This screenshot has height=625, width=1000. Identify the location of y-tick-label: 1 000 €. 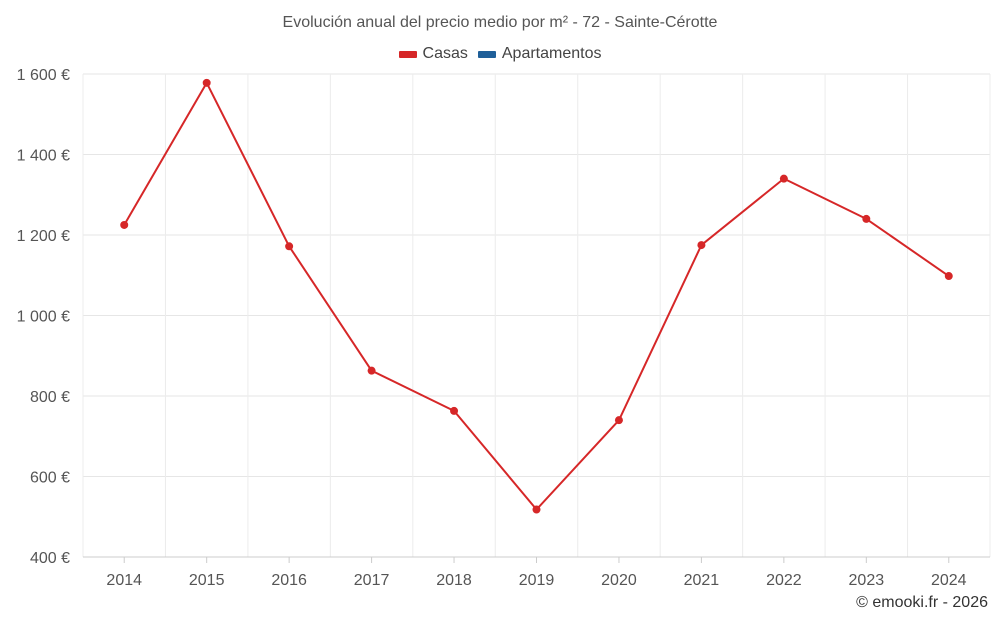
(43, 317).